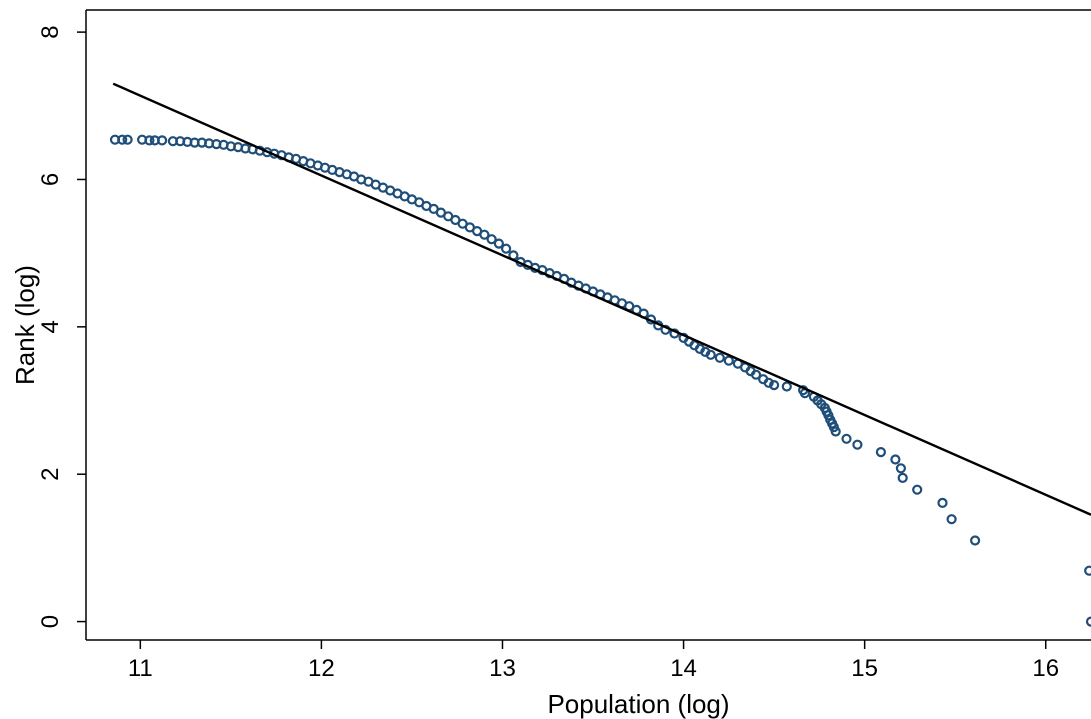 The image size is (1091, 719). I want to click on y-axis-title: Rank (log), so click(25, 325).